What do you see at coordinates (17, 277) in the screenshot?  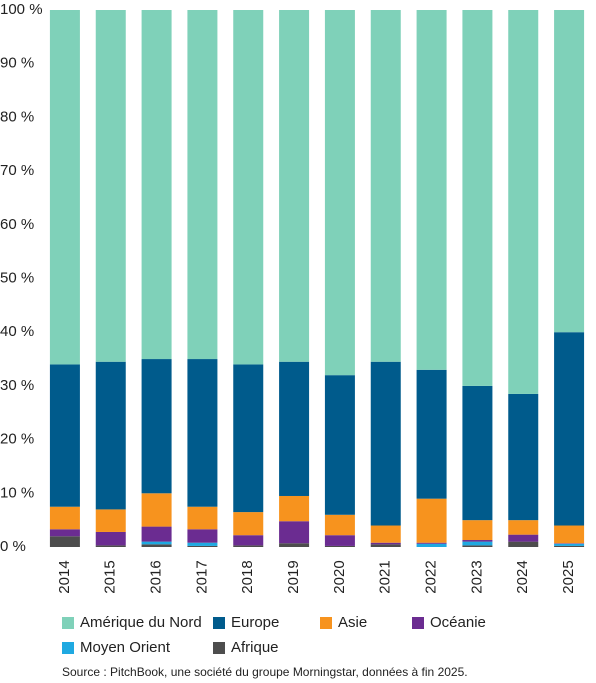 I see `y-tick-label: 50 %` at bounding box center [17, 277].